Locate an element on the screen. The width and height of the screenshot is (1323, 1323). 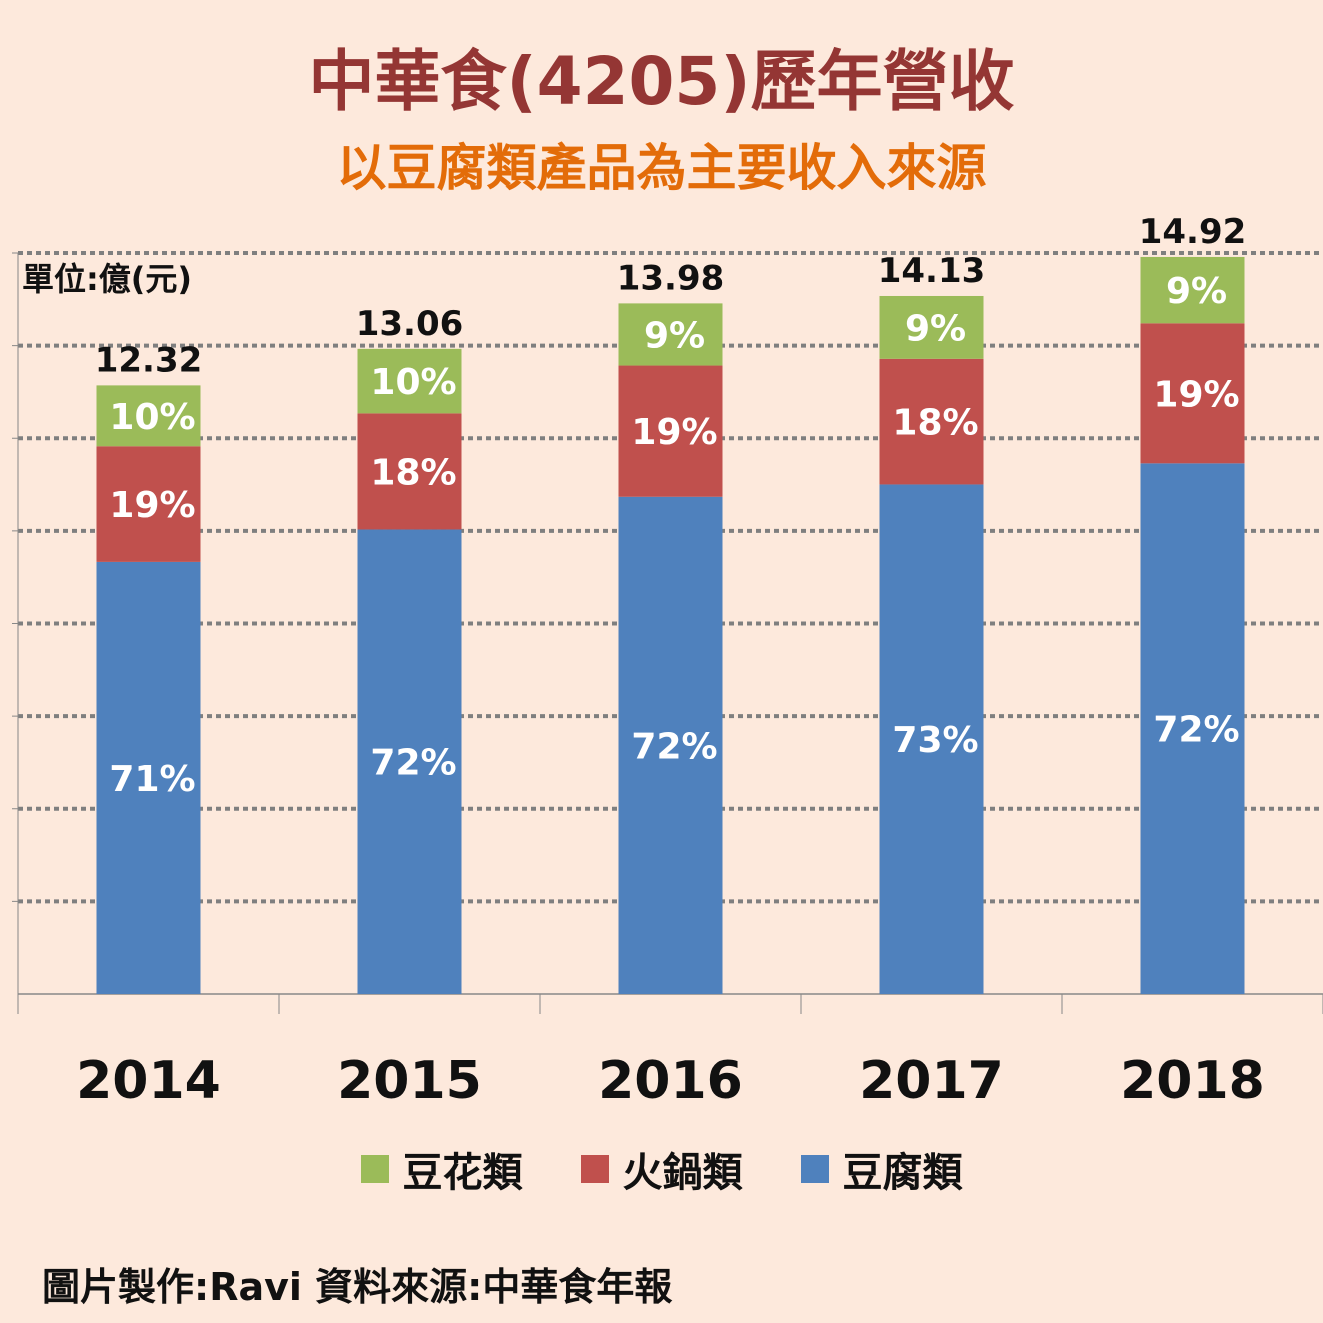
legend-item-douhua: 豆花類 is located at coordinates (441, 1169).